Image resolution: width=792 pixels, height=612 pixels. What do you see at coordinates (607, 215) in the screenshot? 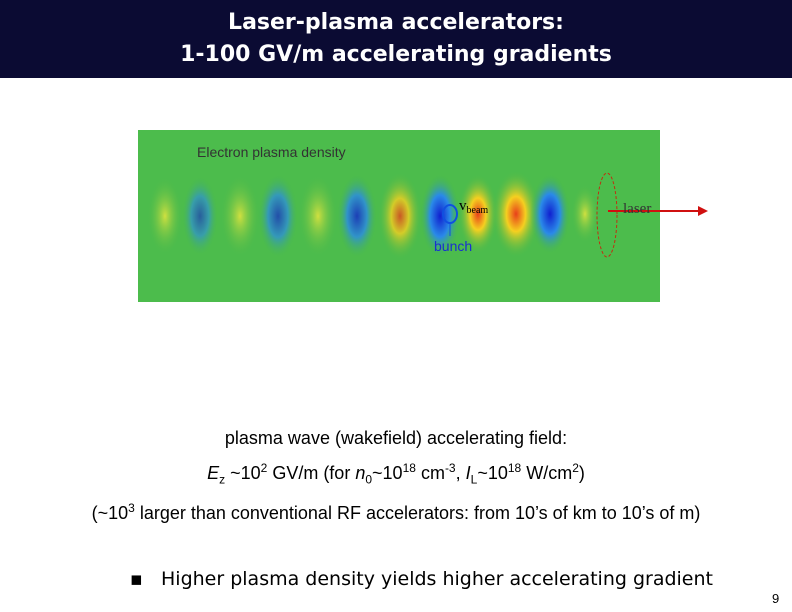
I see `laser-pulse` at bounding box center [607, 215].